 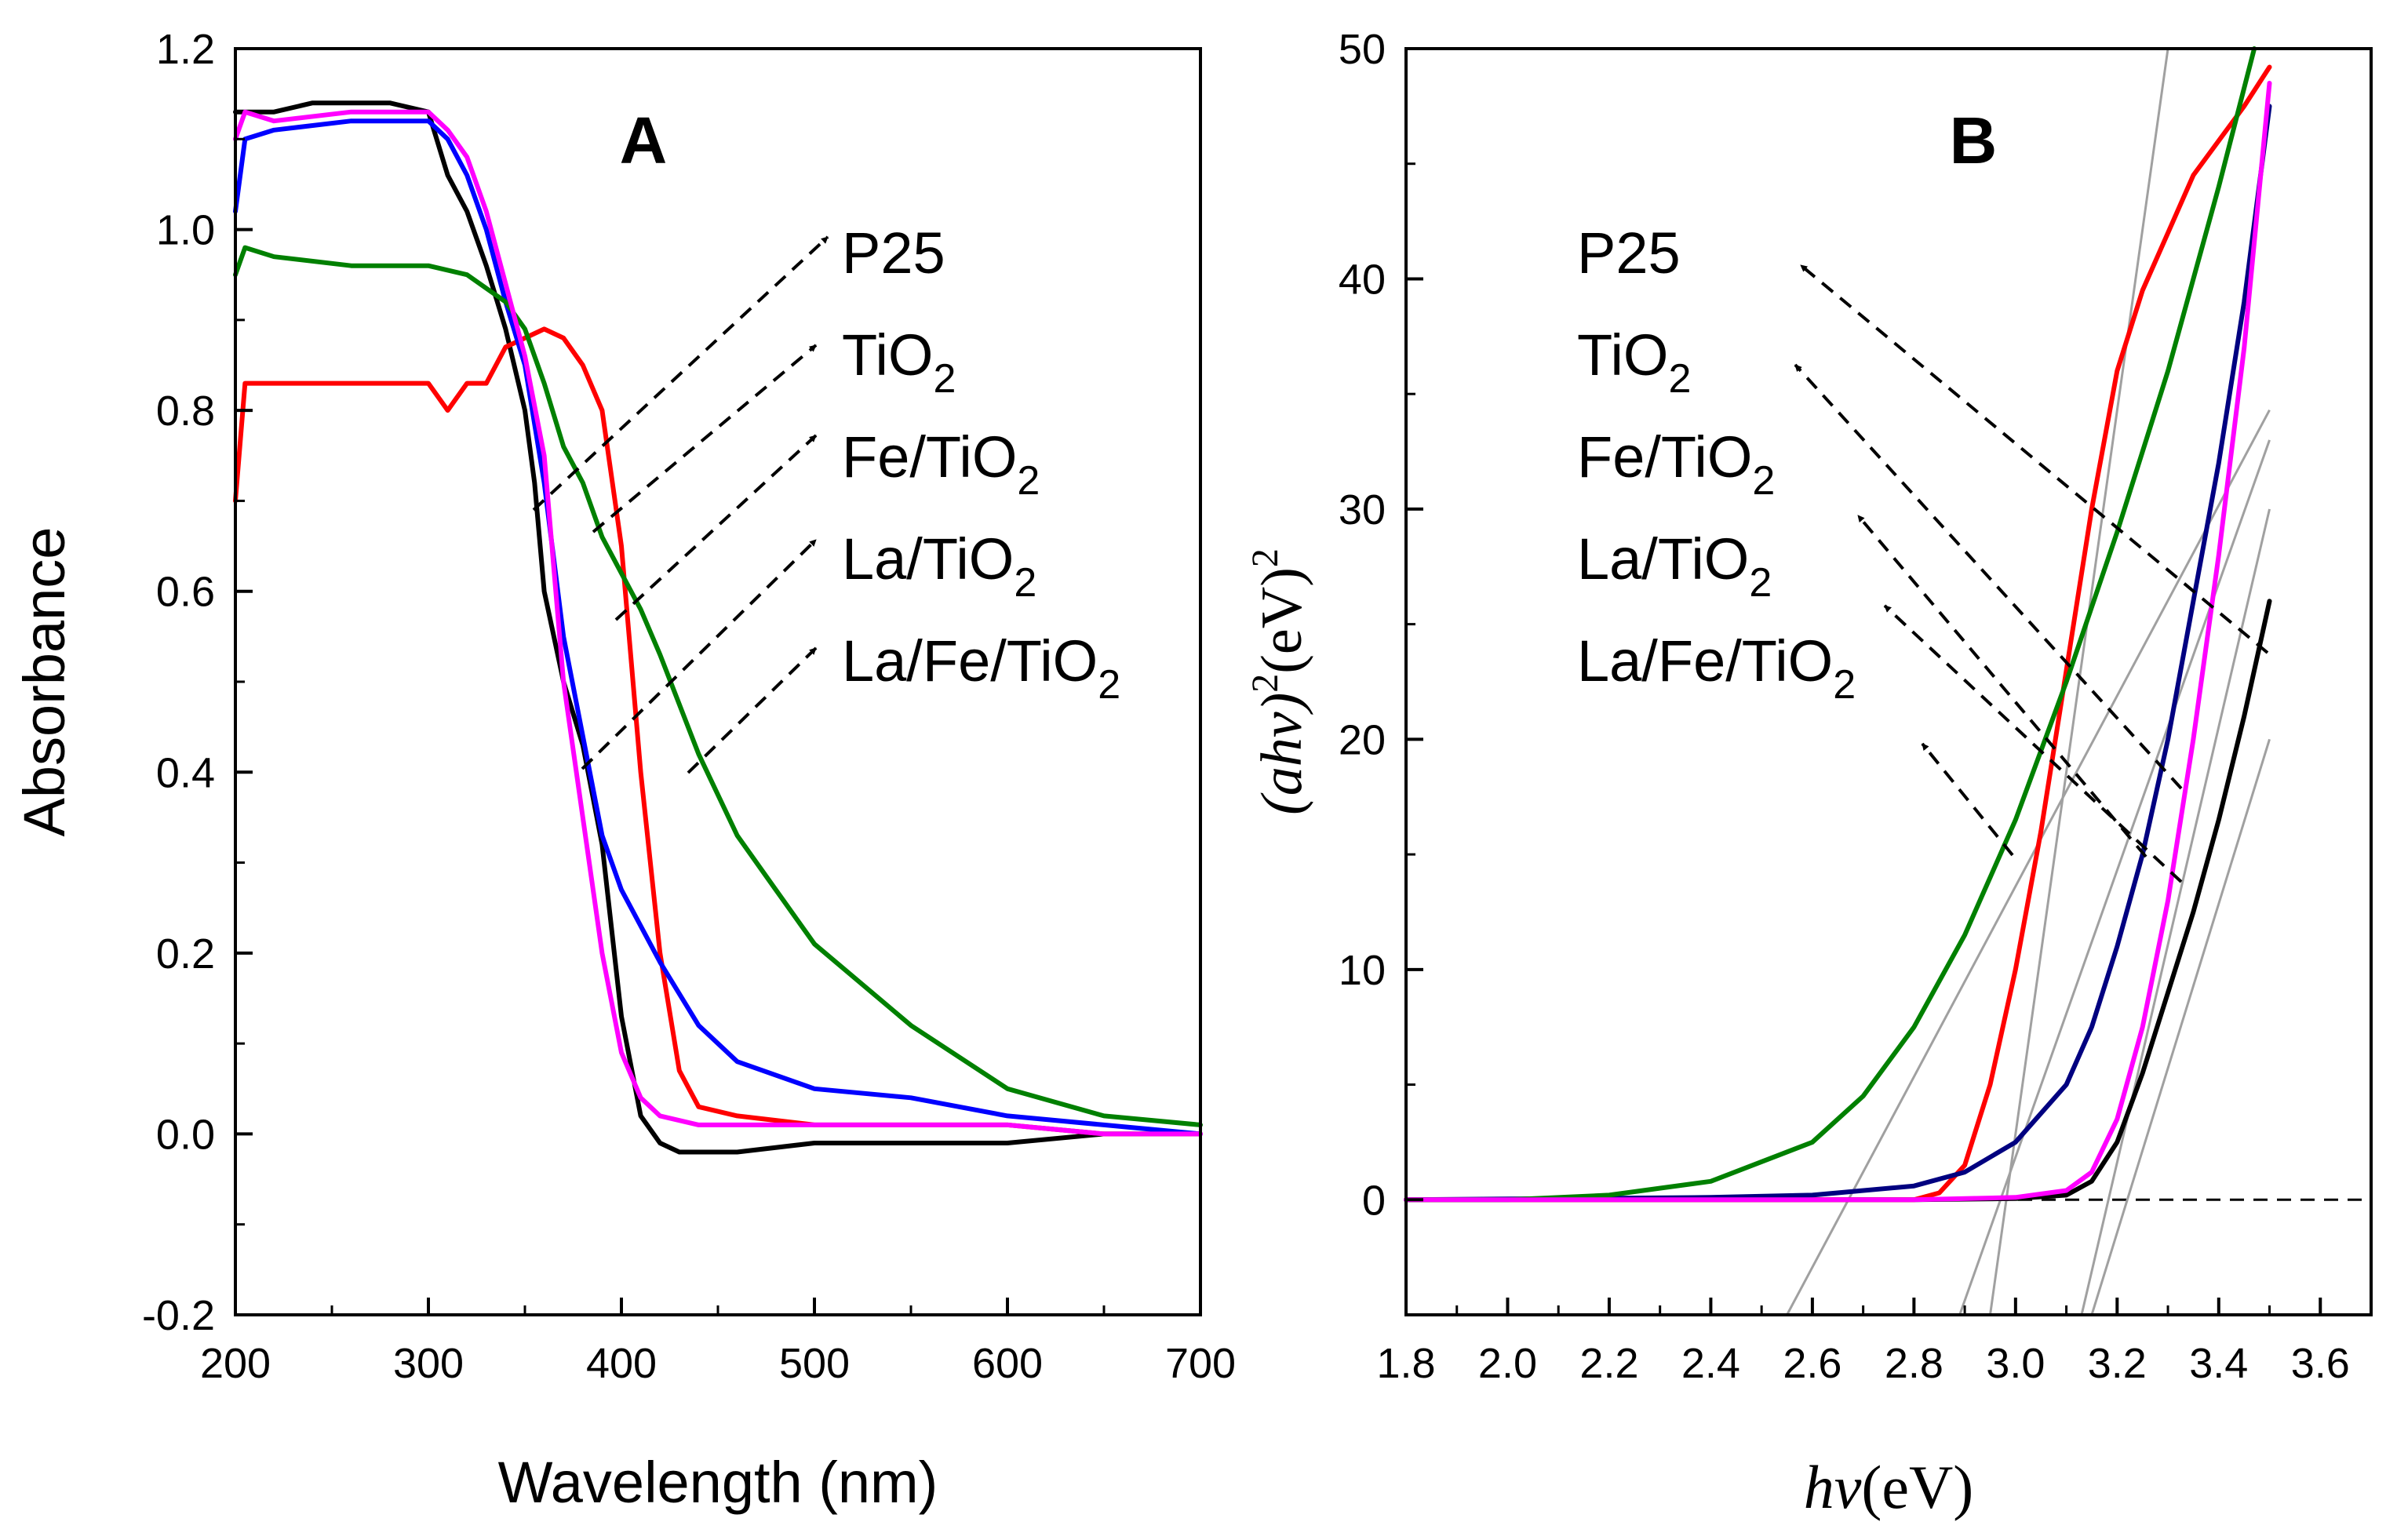 What do you see at coordinates (939, 566) in the screenshot?
I see `panel-a-label-la-tio2: La/TiO2` at bounding box center [939, 566].